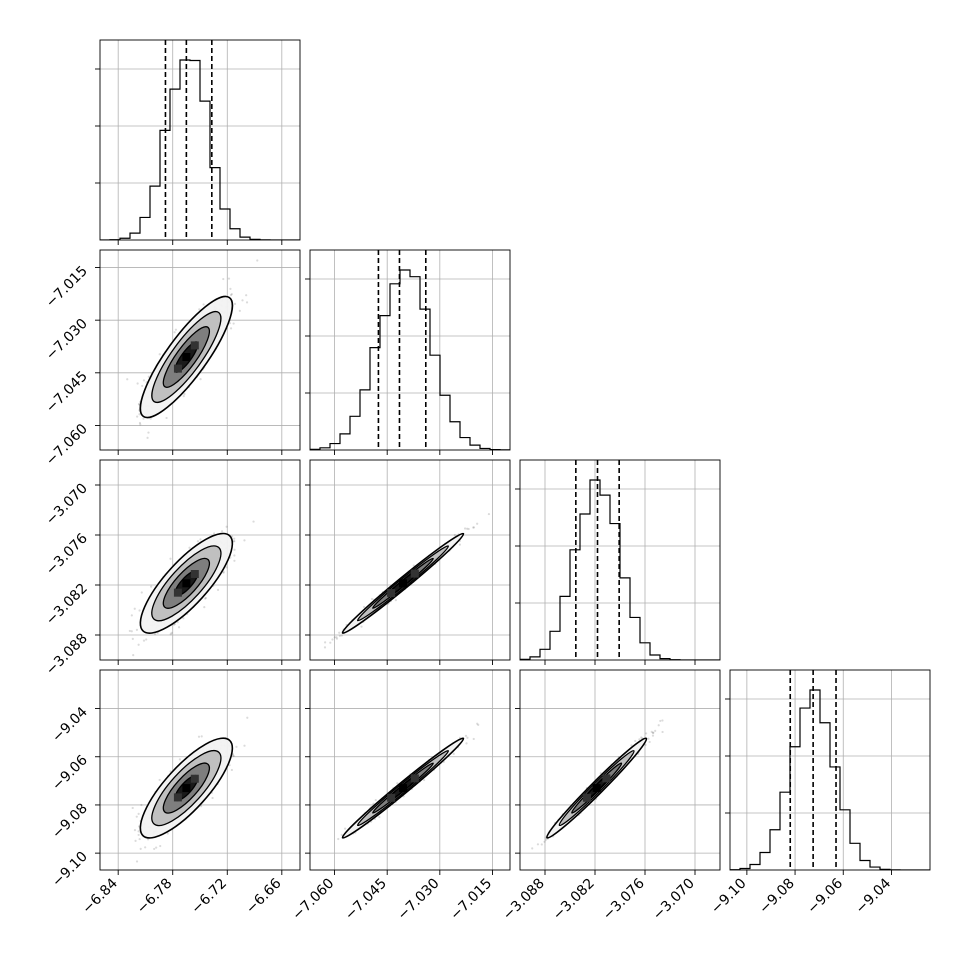 This screenshot has width=970, height=970. What do you see at coordinates (729, 897) in the screenshot?
I see `x-tick-label: −9.10` at bounding box center [729, 897].